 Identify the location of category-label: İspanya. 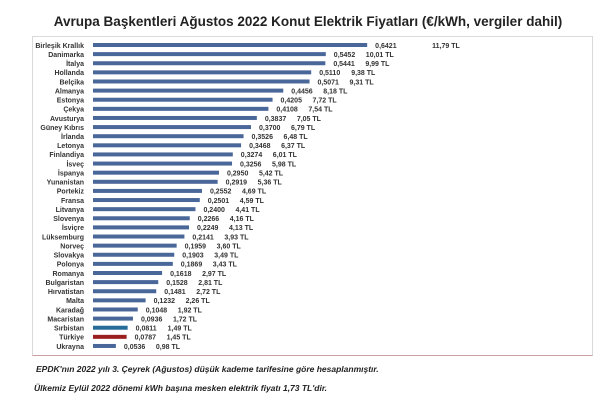
(71, 173).